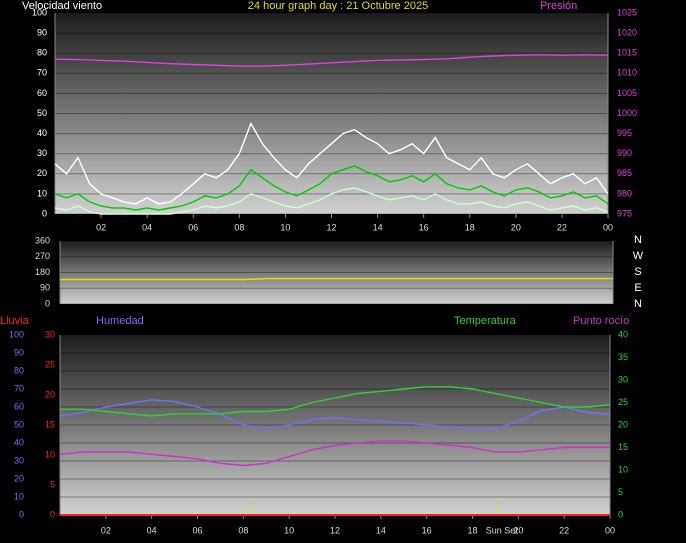  I want to click on plot-area, so click(336, 272).